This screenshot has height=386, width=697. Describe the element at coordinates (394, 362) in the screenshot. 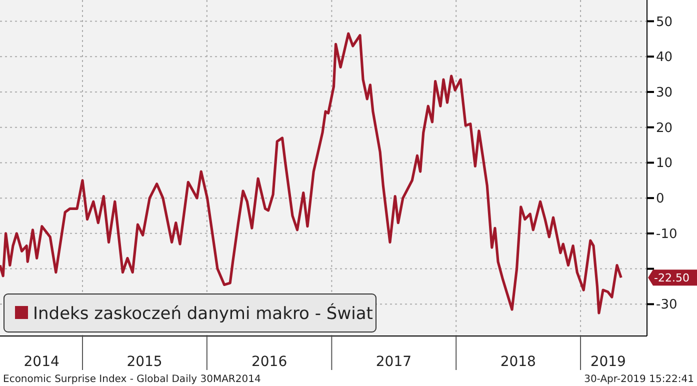

I see `x-tick-label: 2017` at that location.